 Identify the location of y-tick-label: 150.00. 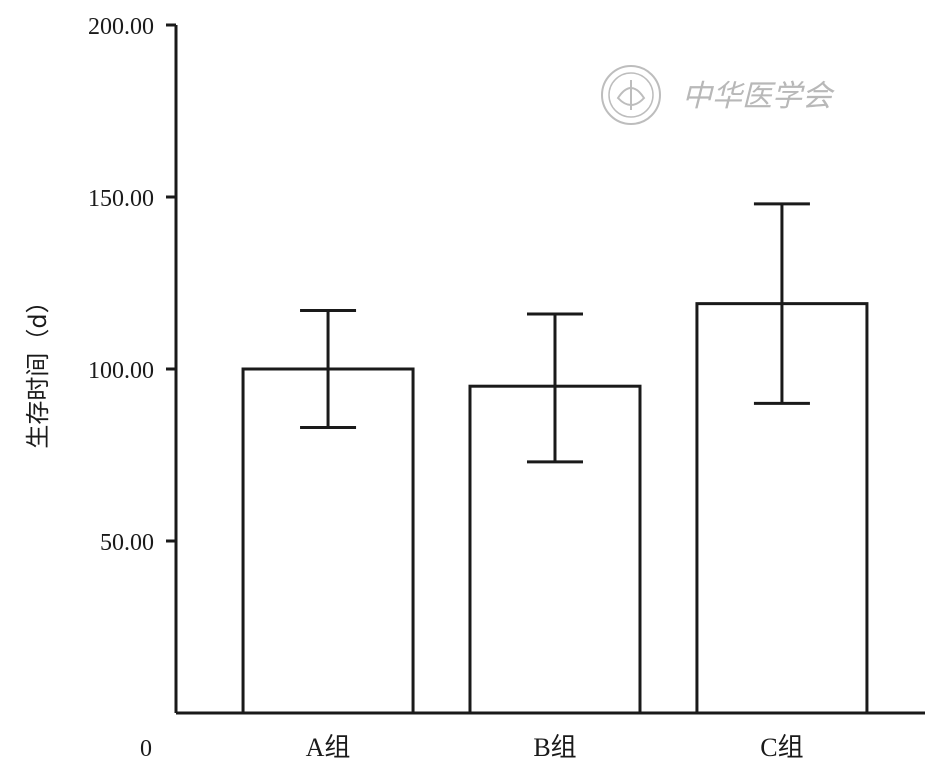
(121, 199).